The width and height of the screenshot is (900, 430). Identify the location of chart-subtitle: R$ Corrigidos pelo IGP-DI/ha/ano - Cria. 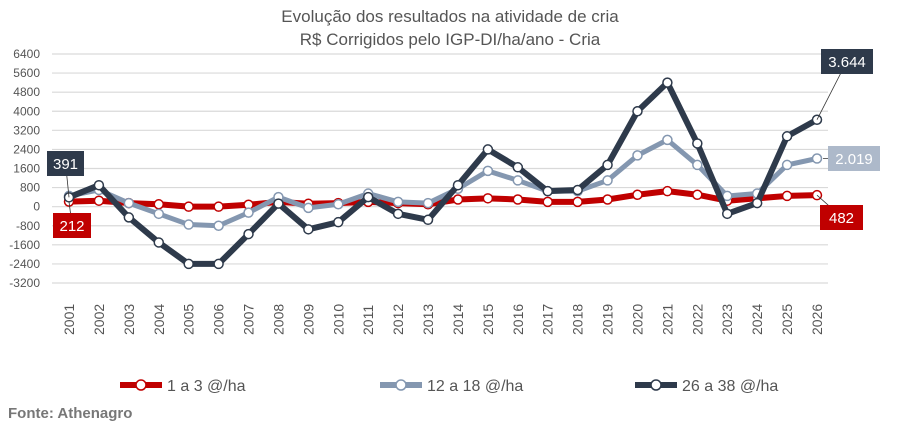
(450, 39).